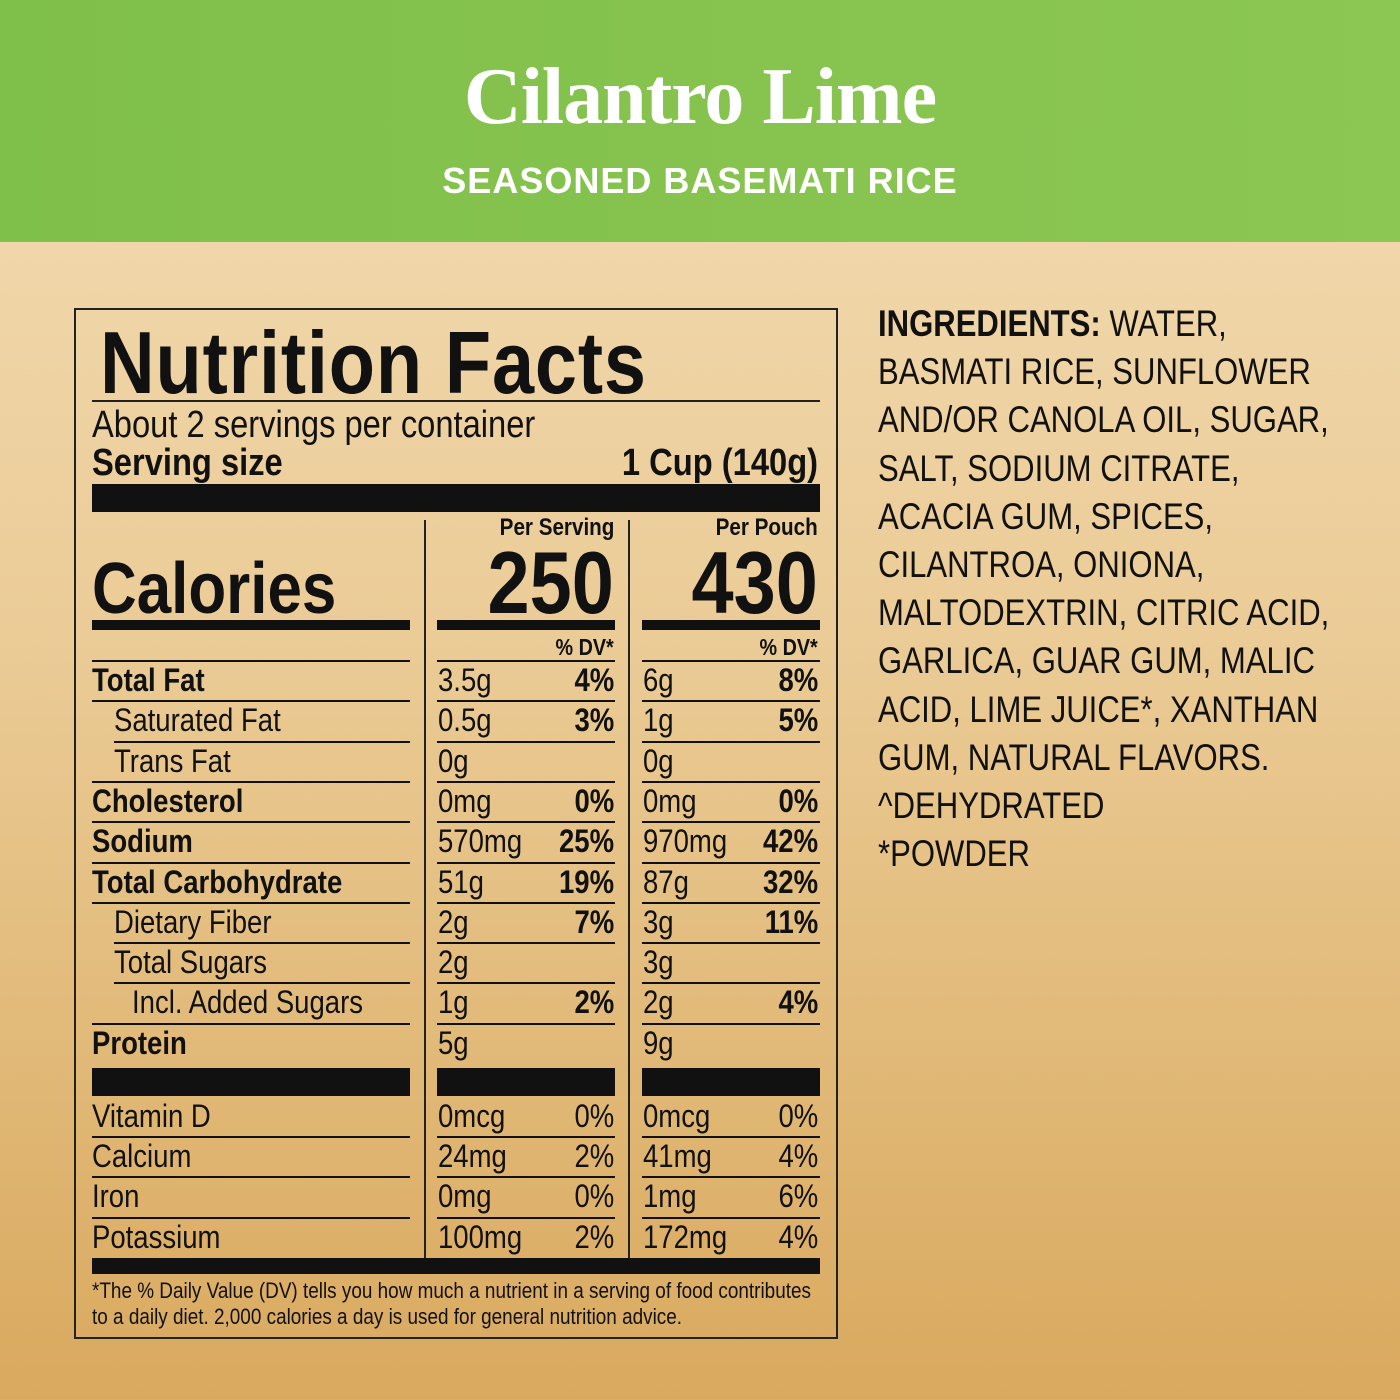  What do you see at coordinates (798, 800) in the screenshot?
I see `nutrient-dv-pouch: 0%` at bounding box center [798, 800].